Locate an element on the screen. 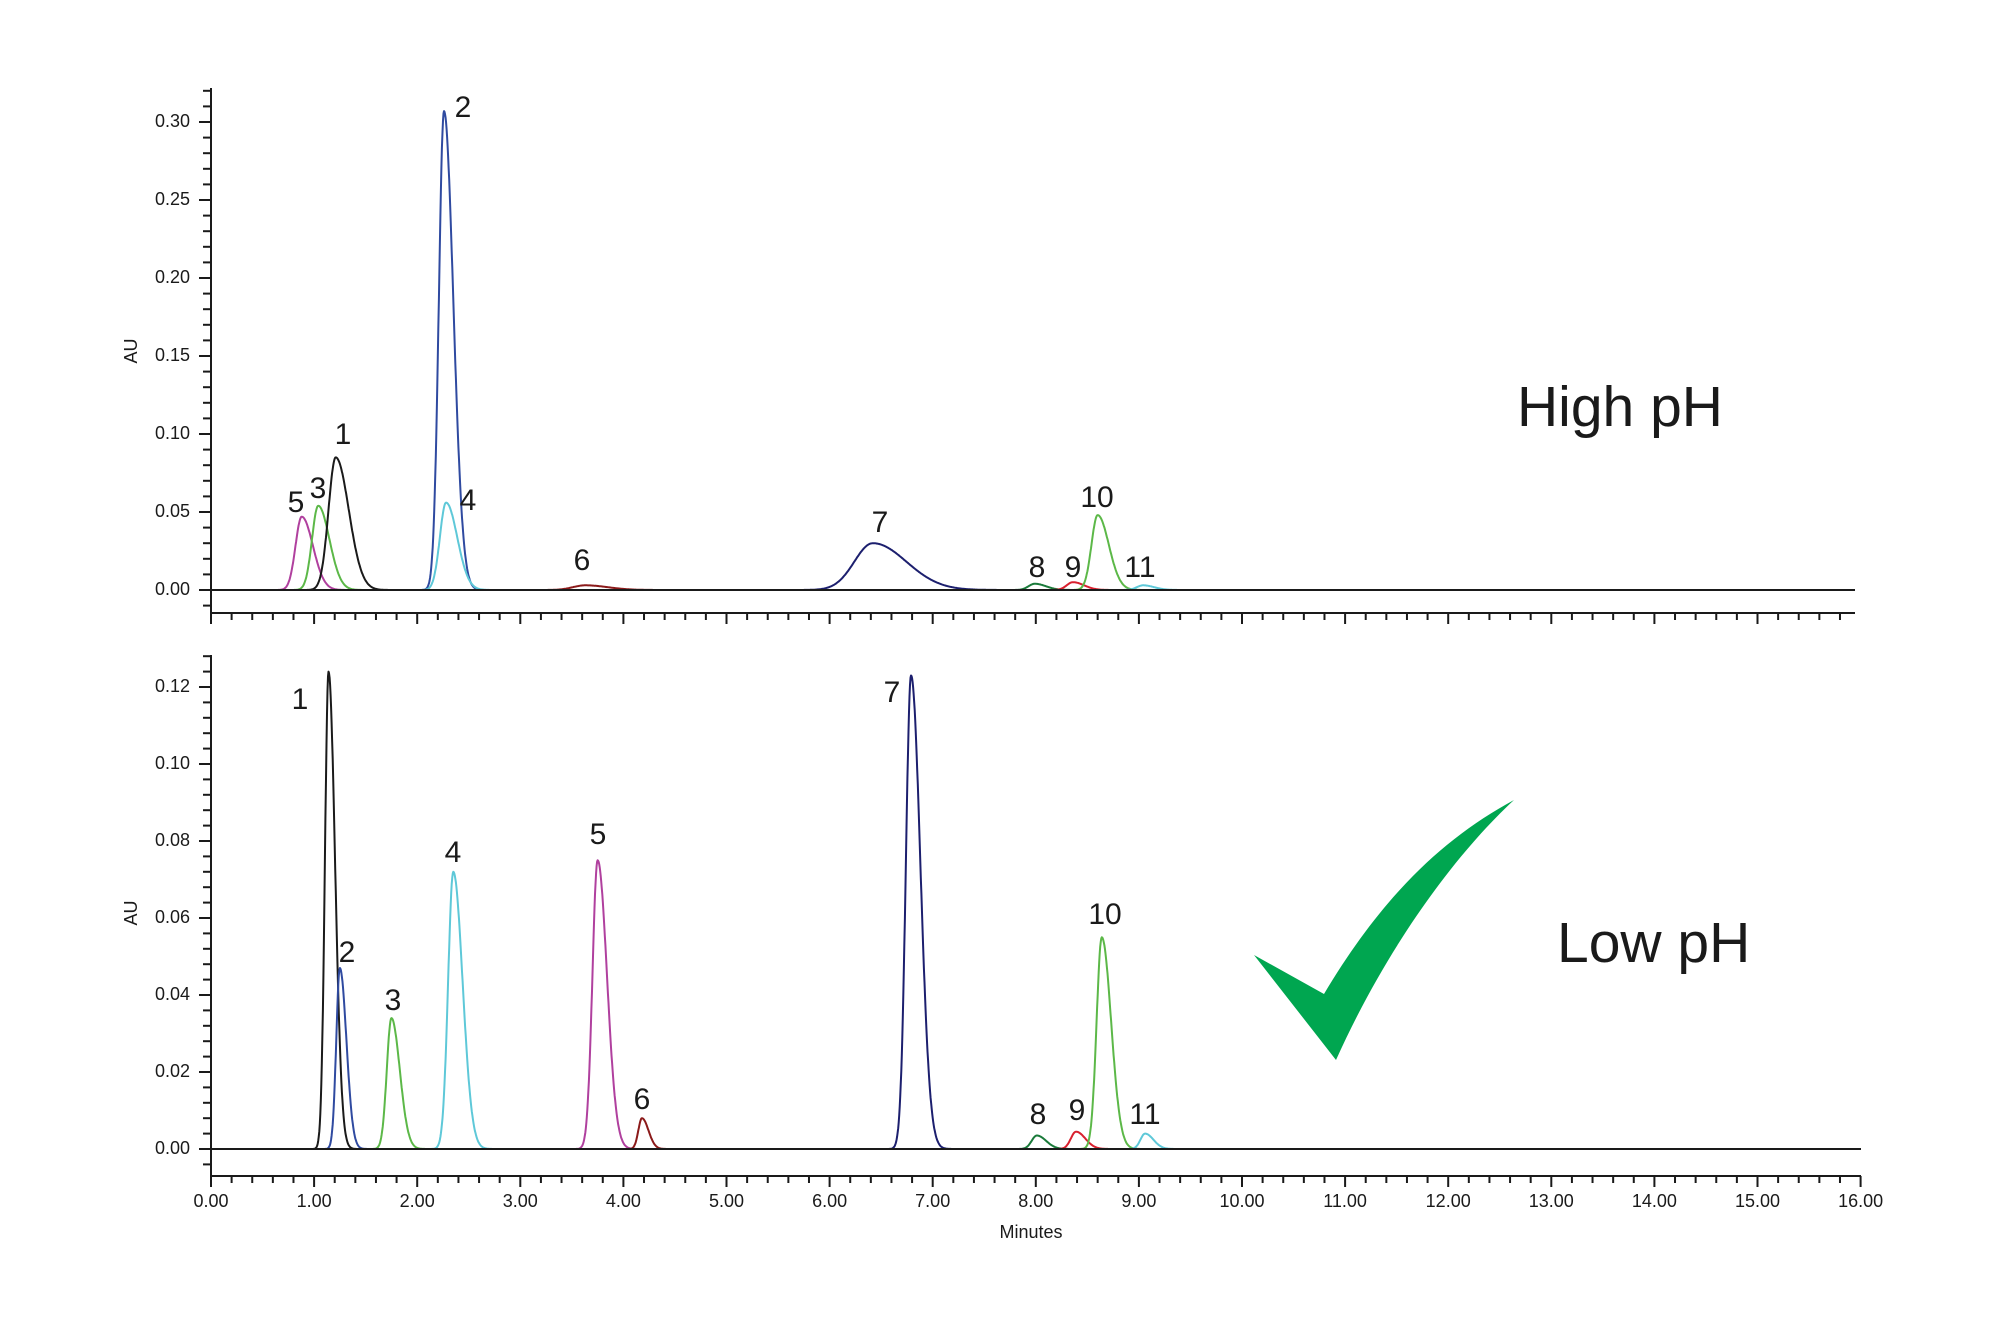 The width and height of the screenshot is (2000, 1333). high-ph-y-axis-label: AU is located at coordinates (131, 350).